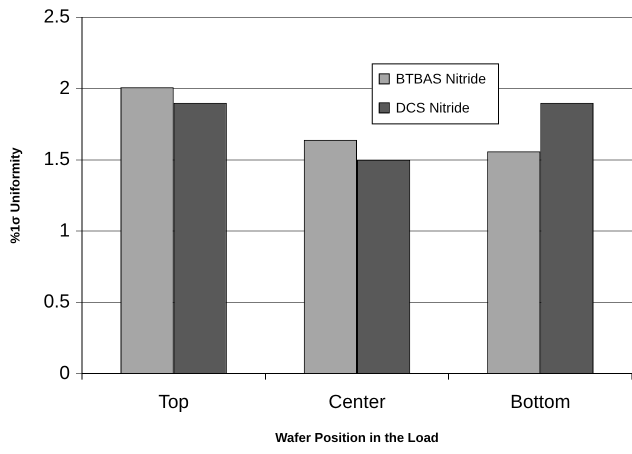 This screenshot has width=632, height=454. I want to click on y-tick-label: 2, so click(64, 88).